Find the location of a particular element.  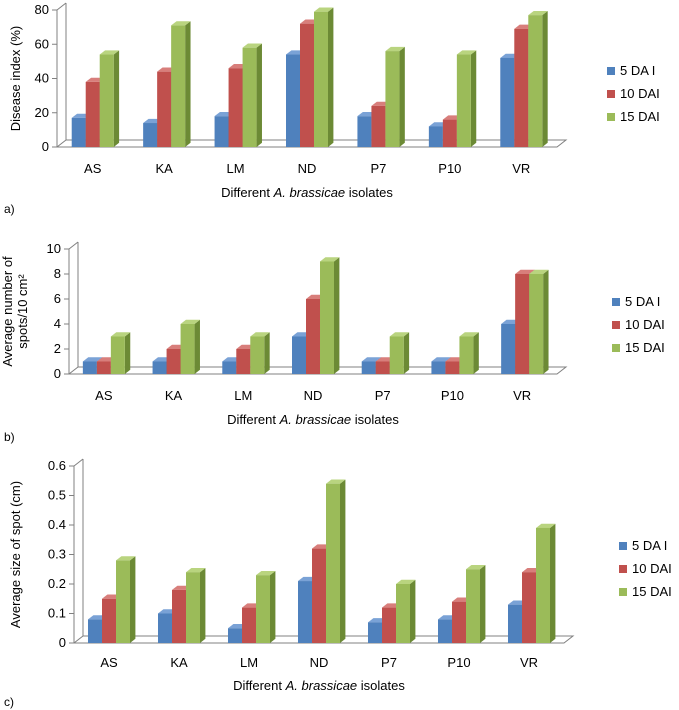

y-tick-label: 0.6 is located at coordinates (57, 465).